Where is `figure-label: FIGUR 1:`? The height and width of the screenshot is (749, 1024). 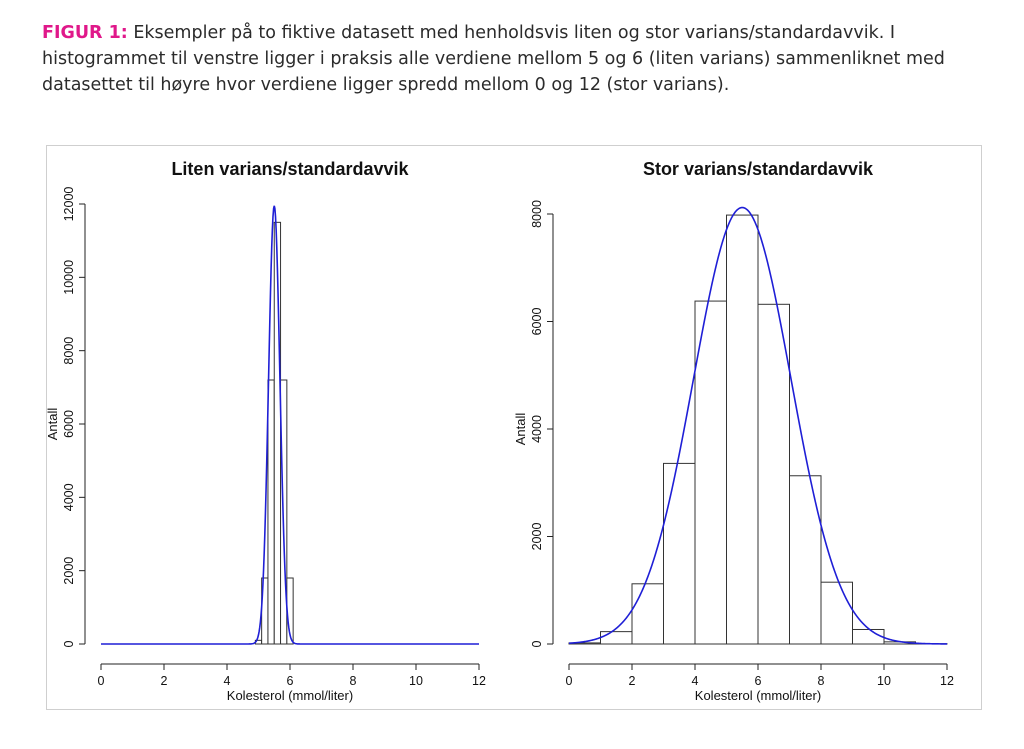 figure-label: FIGUR 1: is located at coordinates (85, 33).